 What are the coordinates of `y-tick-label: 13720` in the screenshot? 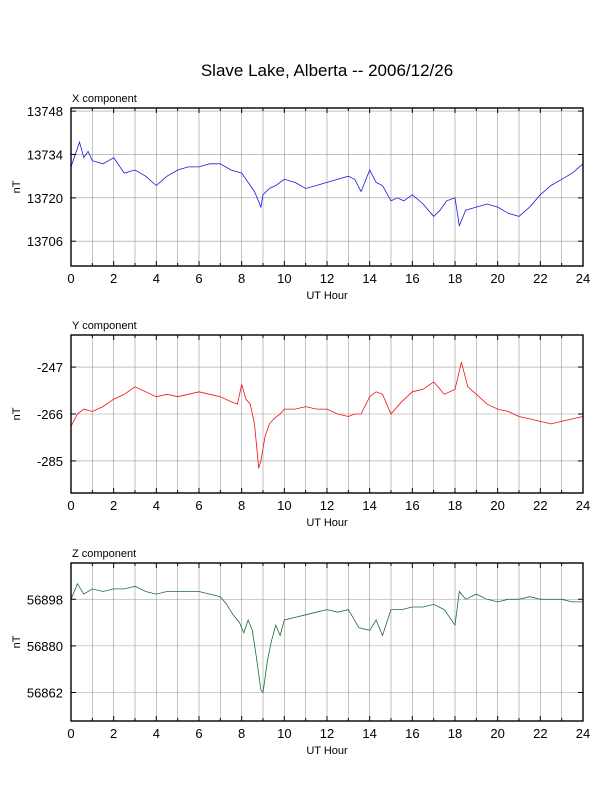 It's located at (45, 198).